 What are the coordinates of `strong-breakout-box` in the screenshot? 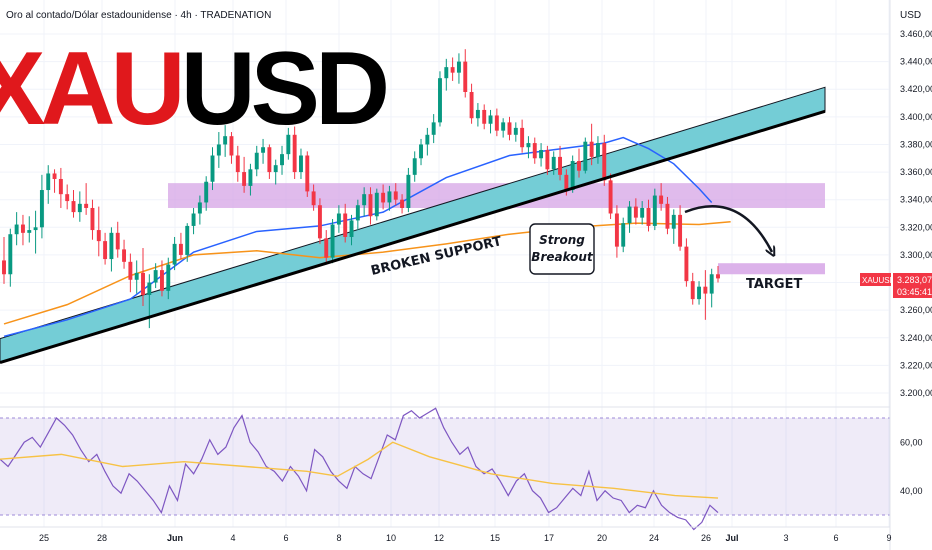 It's located at (562, 249).